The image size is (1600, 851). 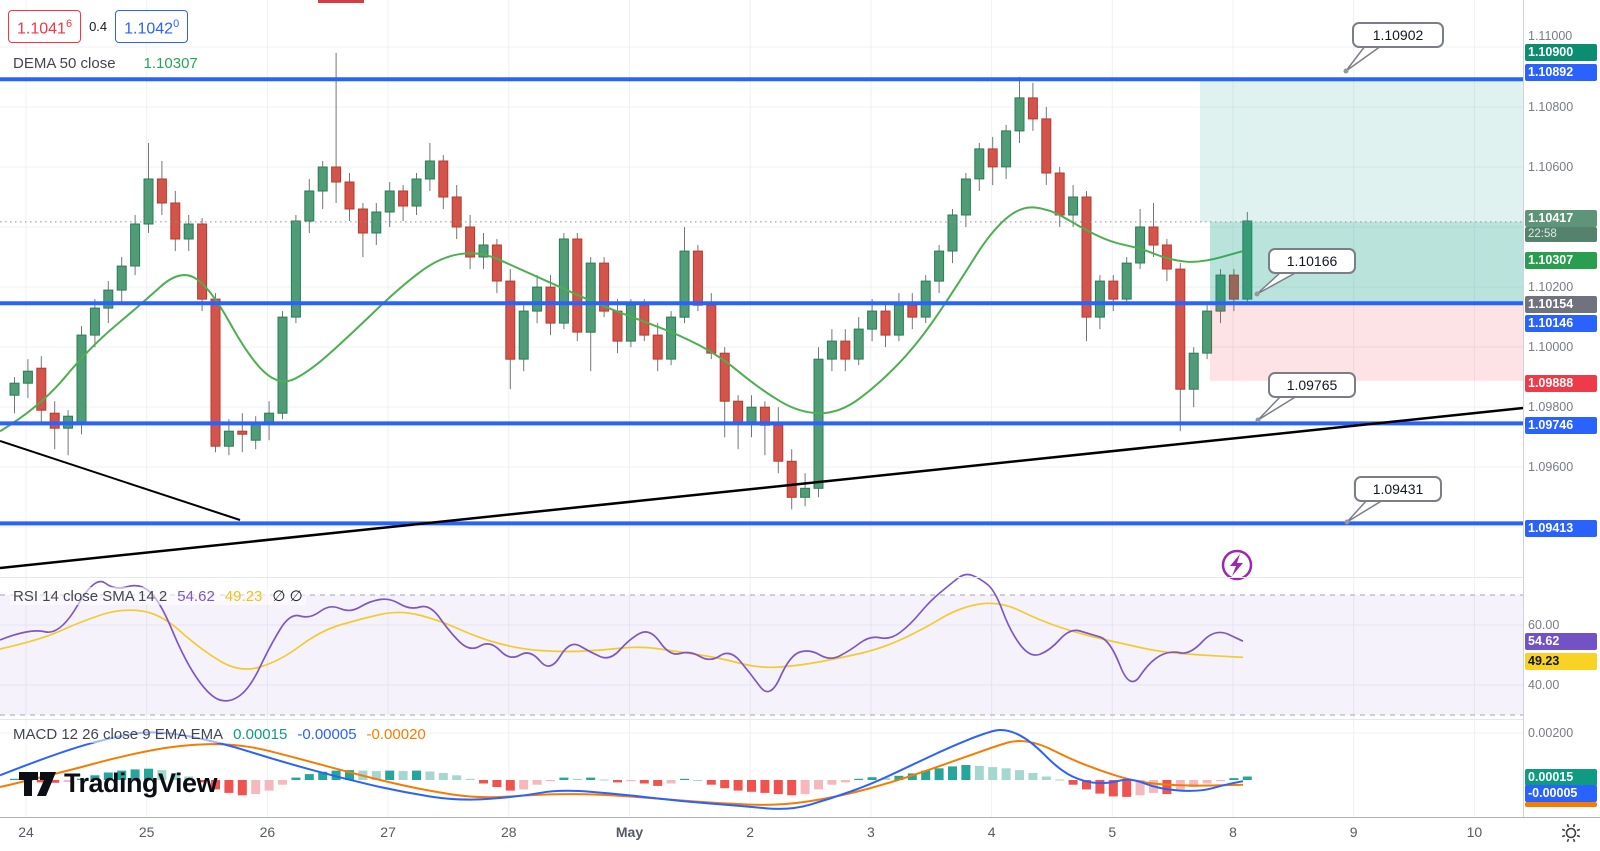 I want to click on flash-icon, so click(x=1237, y=565).